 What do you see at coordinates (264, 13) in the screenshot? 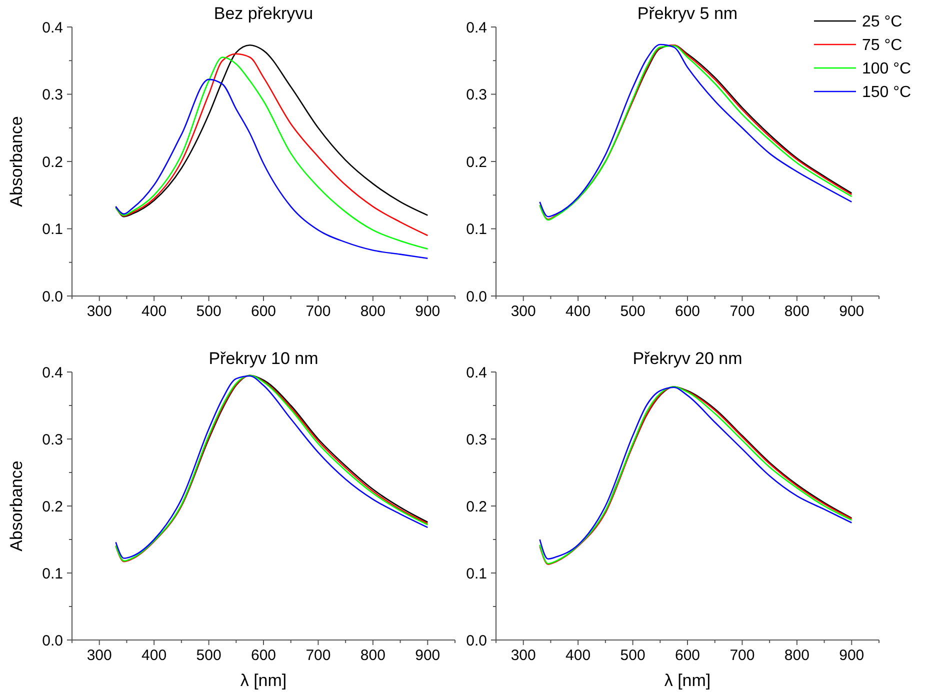
I see `chart-title: Bez překryvu` at bounding box center [264, 13].